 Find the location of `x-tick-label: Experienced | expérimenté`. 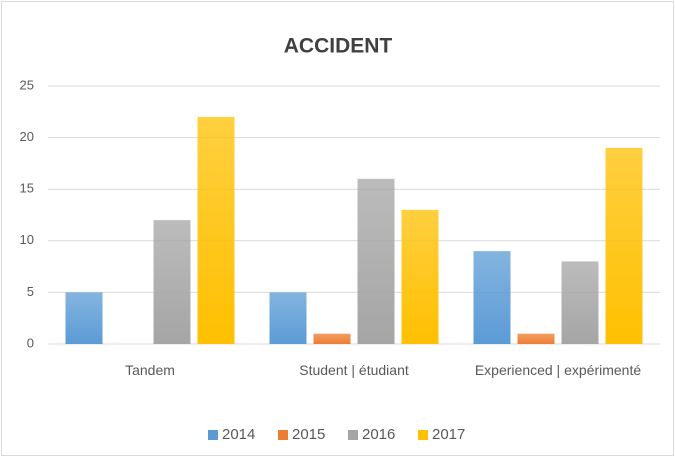

x-tick-label: Experienced | expérimenté is located at coordinates (558, 370).